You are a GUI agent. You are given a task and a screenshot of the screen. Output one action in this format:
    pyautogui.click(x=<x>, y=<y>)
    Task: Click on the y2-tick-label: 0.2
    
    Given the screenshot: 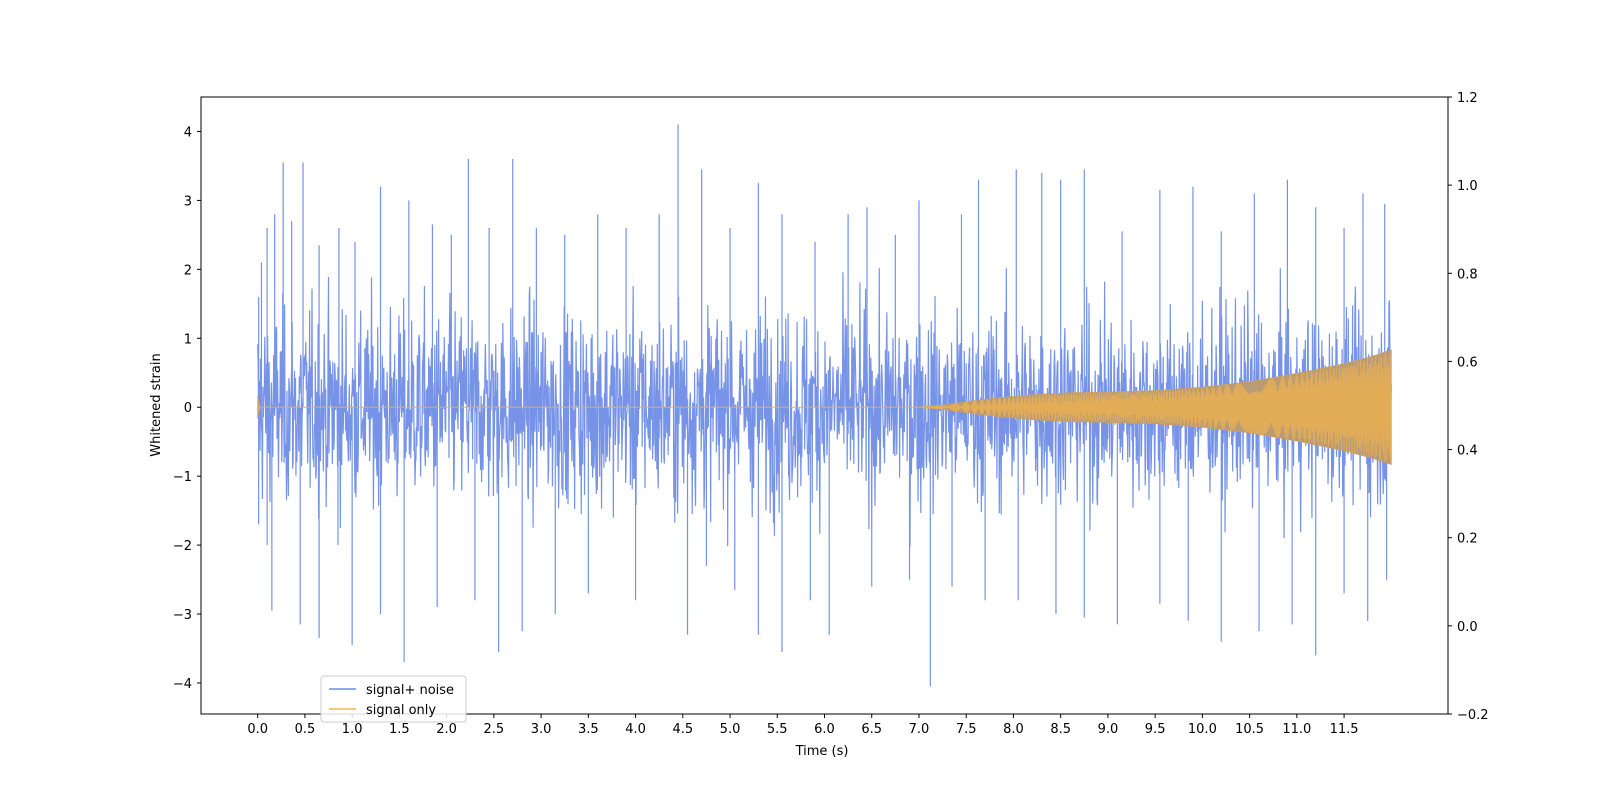 What is the action you would take?
    pyautogui.click(x=1467, y=539)
    